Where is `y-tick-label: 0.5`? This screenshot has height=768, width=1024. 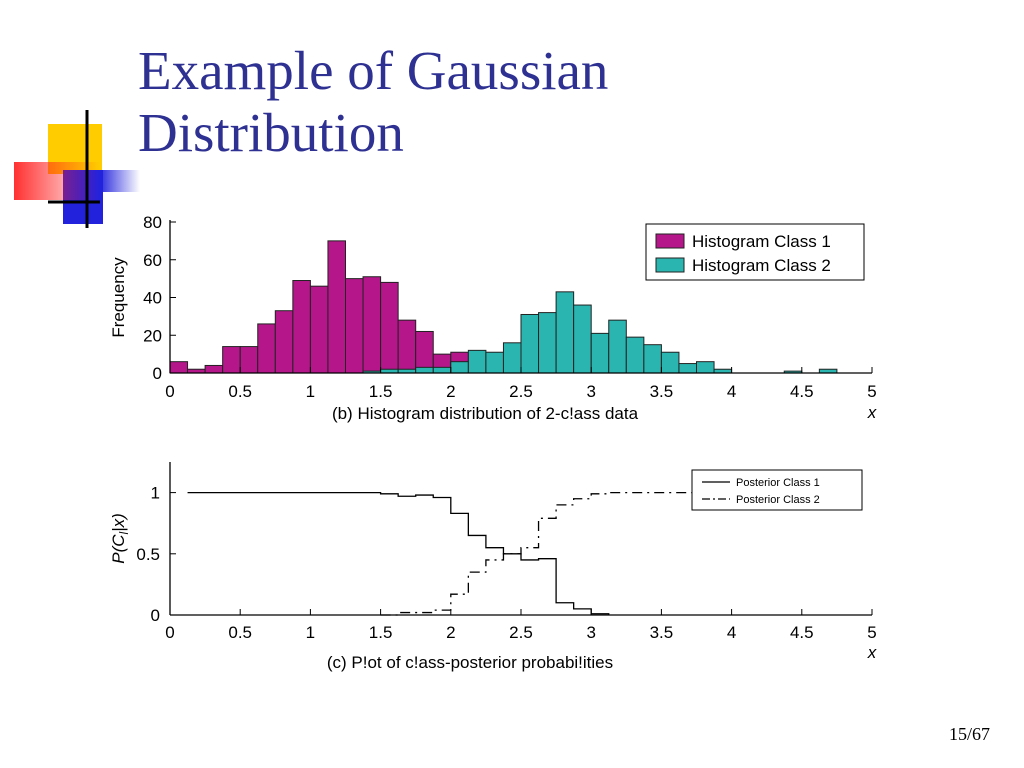 y-tick-label: 0.5 is located at coordinates (148, 554).